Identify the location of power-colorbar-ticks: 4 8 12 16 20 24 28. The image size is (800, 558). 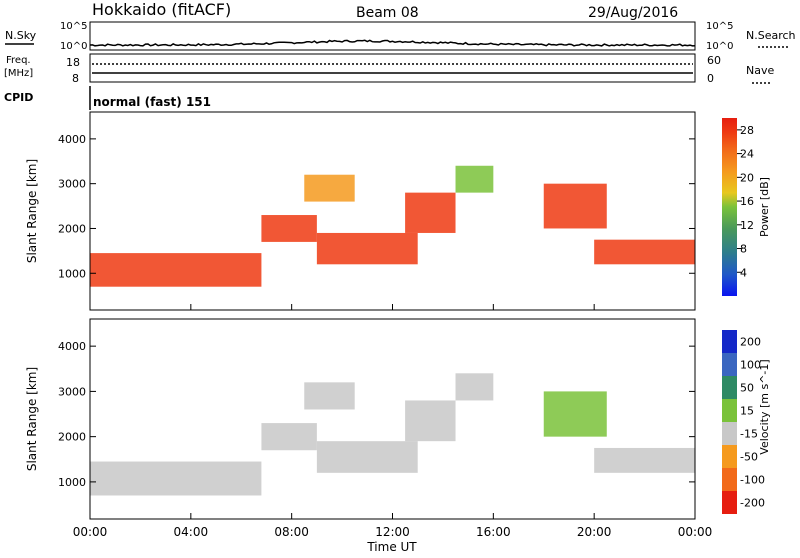
(745, 201).